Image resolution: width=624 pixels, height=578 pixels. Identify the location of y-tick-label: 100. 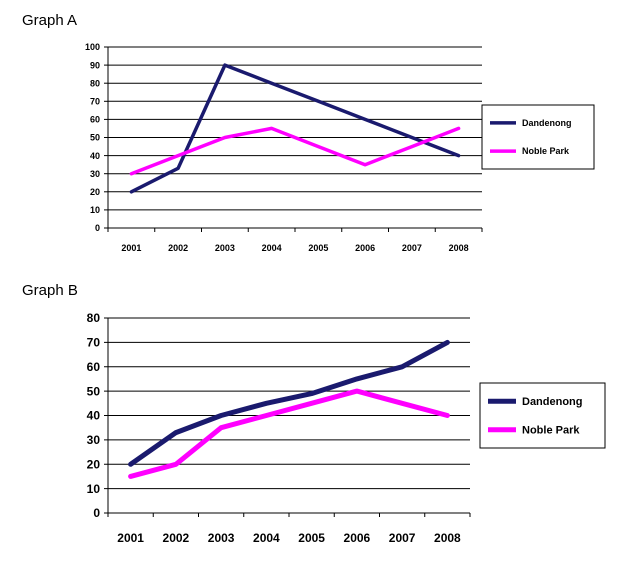
(92, 47).